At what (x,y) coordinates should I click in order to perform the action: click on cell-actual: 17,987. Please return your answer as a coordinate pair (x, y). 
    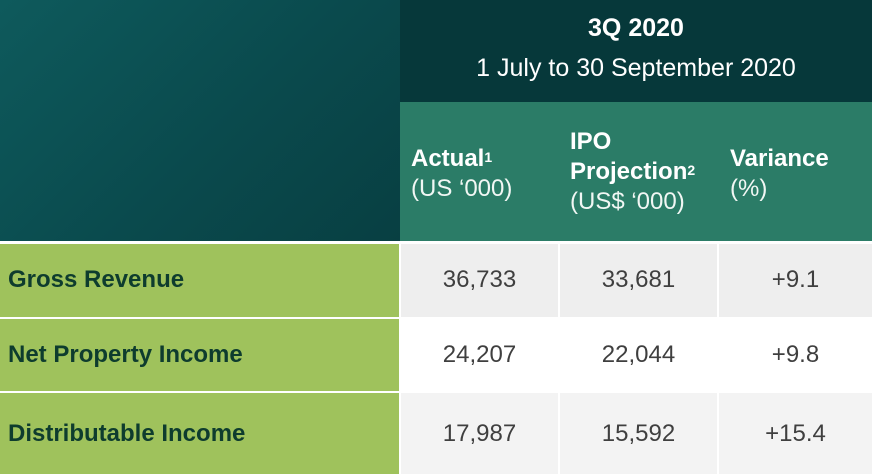
    Looking at the image, I should click on (479, 433).